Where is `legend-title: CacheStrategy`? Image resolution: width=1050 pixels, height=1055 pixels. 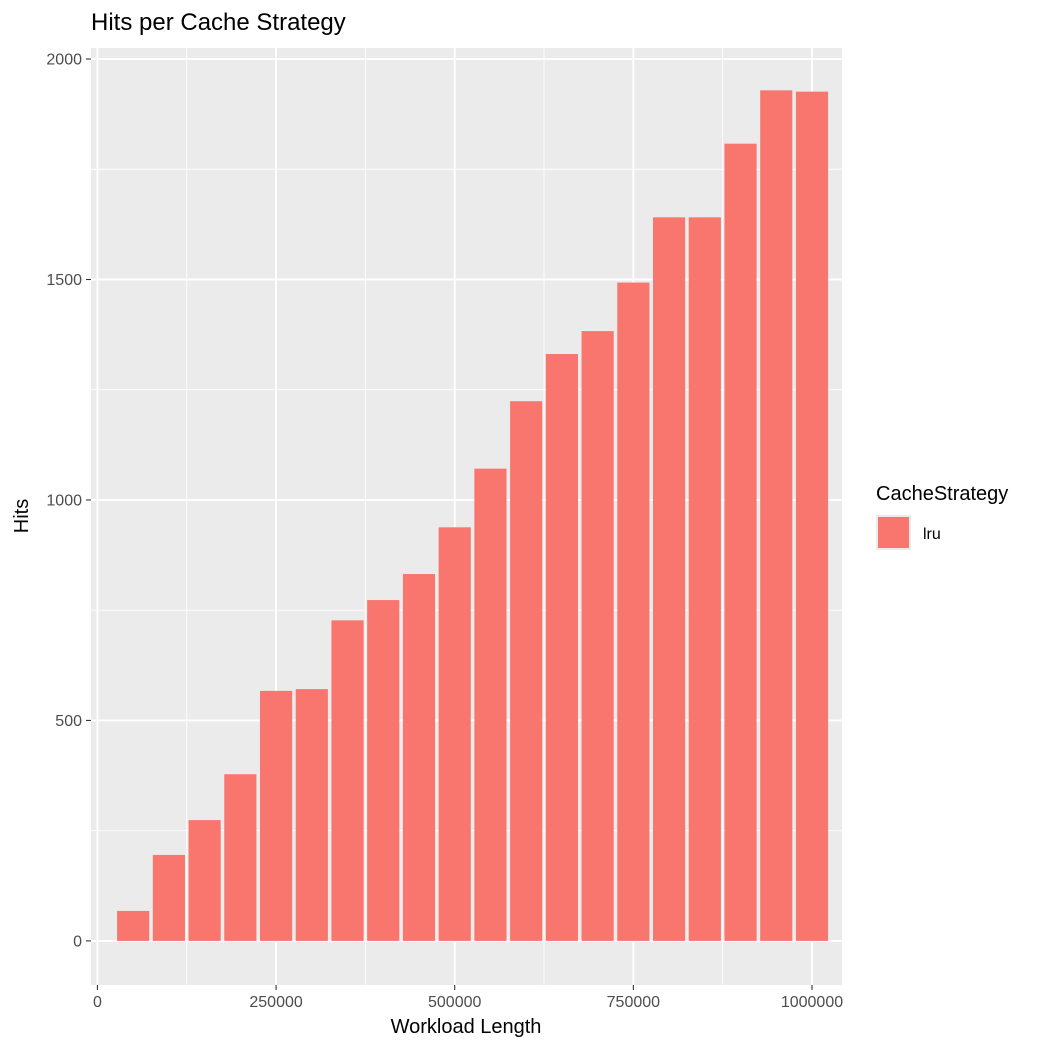
legend-title: CacheStrategy is located at coordinates (942, 494).